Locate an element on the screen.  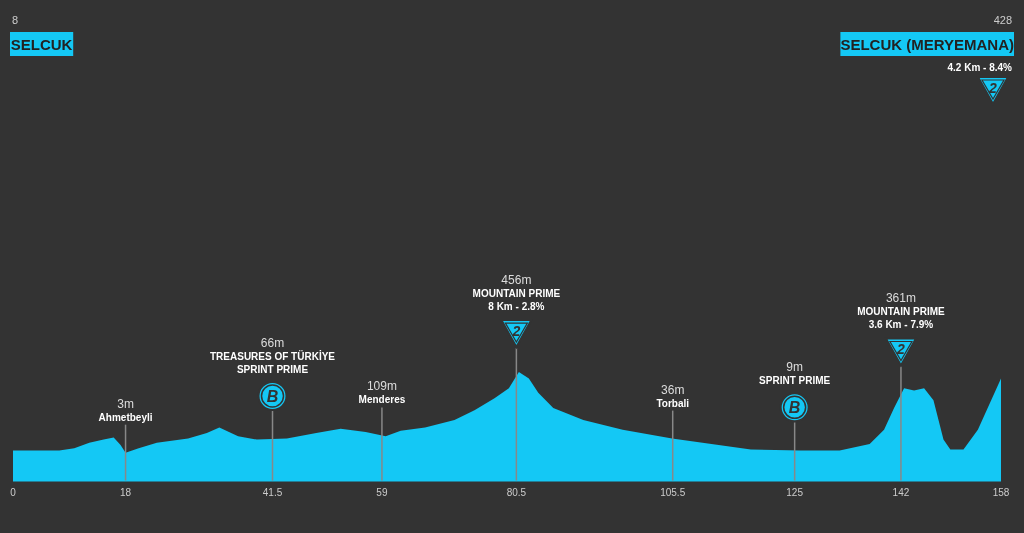
annotation: 36m is located at coordinates (673, 389).